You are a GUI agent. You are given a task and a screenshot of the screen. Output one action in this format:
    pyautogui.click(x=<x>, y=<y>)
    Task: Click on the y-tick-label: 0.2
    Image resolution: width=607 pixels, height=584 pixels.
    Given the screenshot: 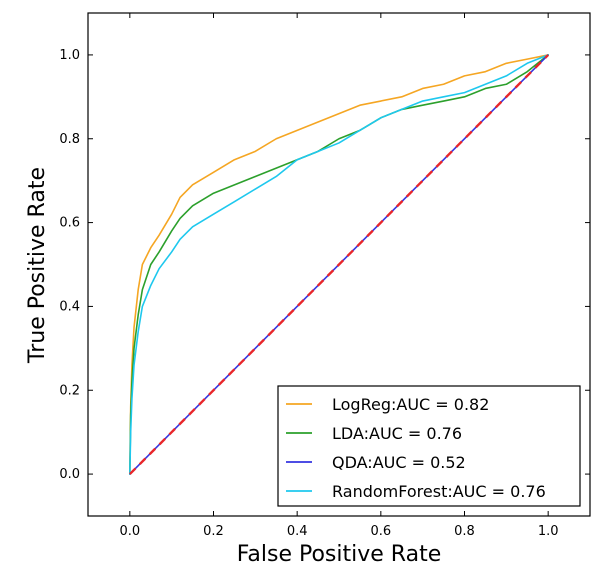 What is the action you would take?
    pyautogui.click(x=69, y=390)
    